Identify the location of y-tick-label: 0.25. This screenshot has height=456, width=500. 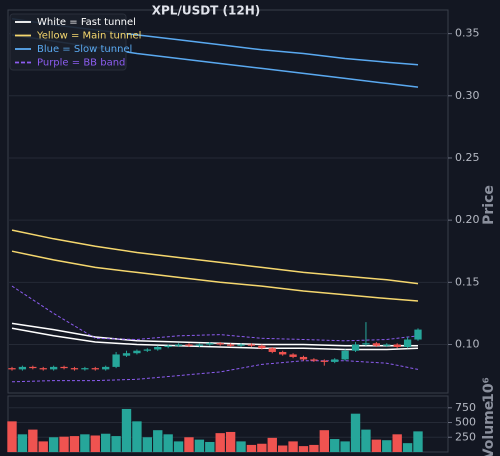
(467, 157).